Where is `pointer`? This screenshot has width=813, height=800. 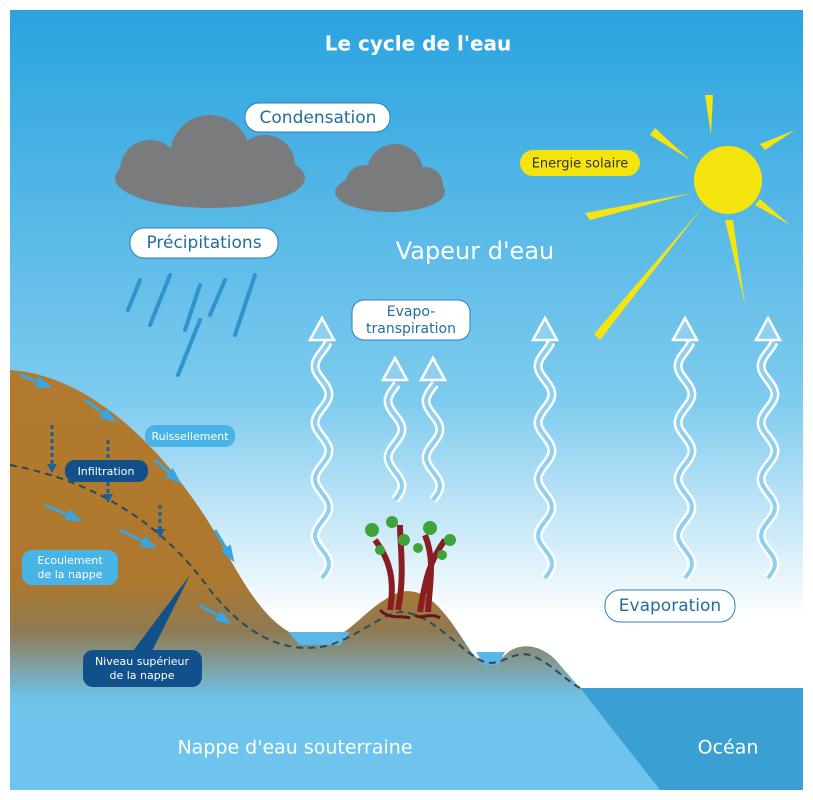 pointer is located at coordinates (160, 615).